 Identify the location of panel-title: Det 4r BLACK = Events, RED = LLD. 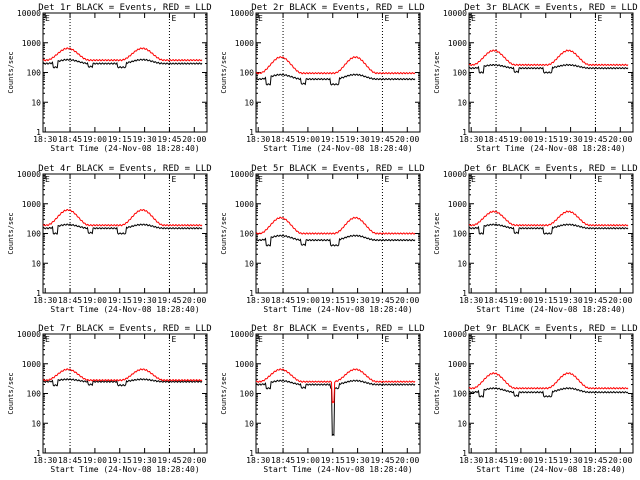
(124, 169).